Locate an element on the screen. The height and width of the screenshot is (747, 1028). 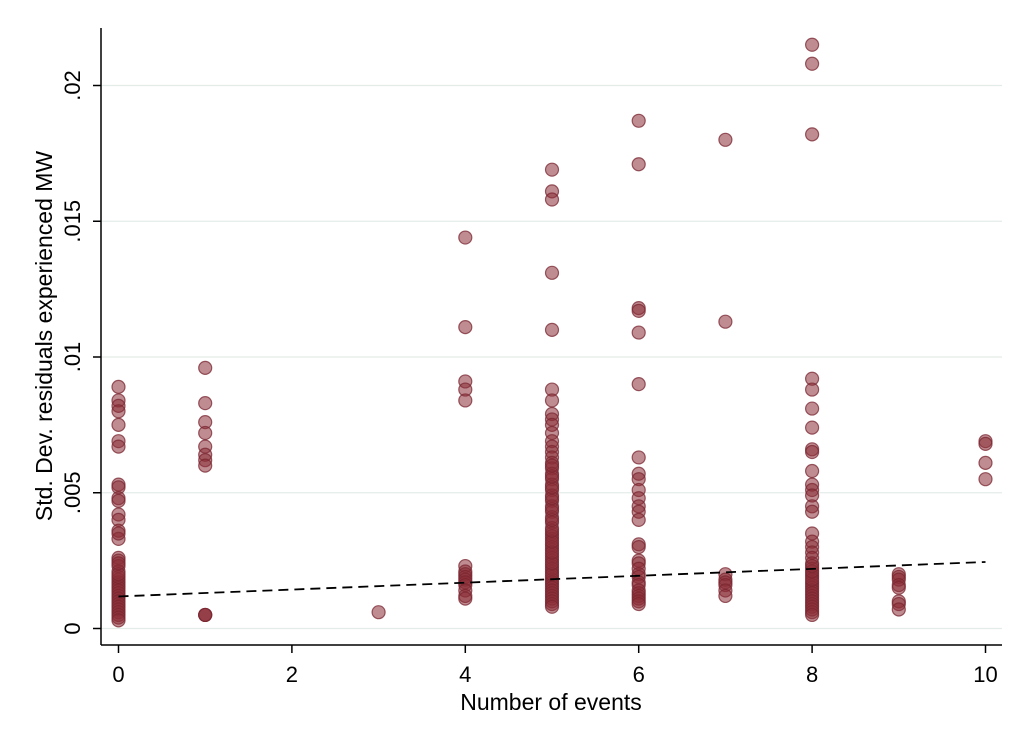
x-tick-label: 0 is located at coordinates (118, 674).